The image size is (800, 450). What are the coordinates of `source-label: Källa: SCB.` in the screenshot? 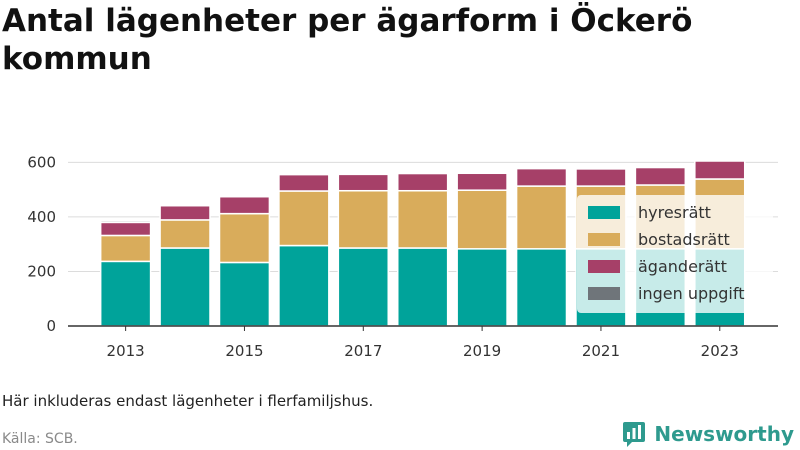 It's located at (40, 439).